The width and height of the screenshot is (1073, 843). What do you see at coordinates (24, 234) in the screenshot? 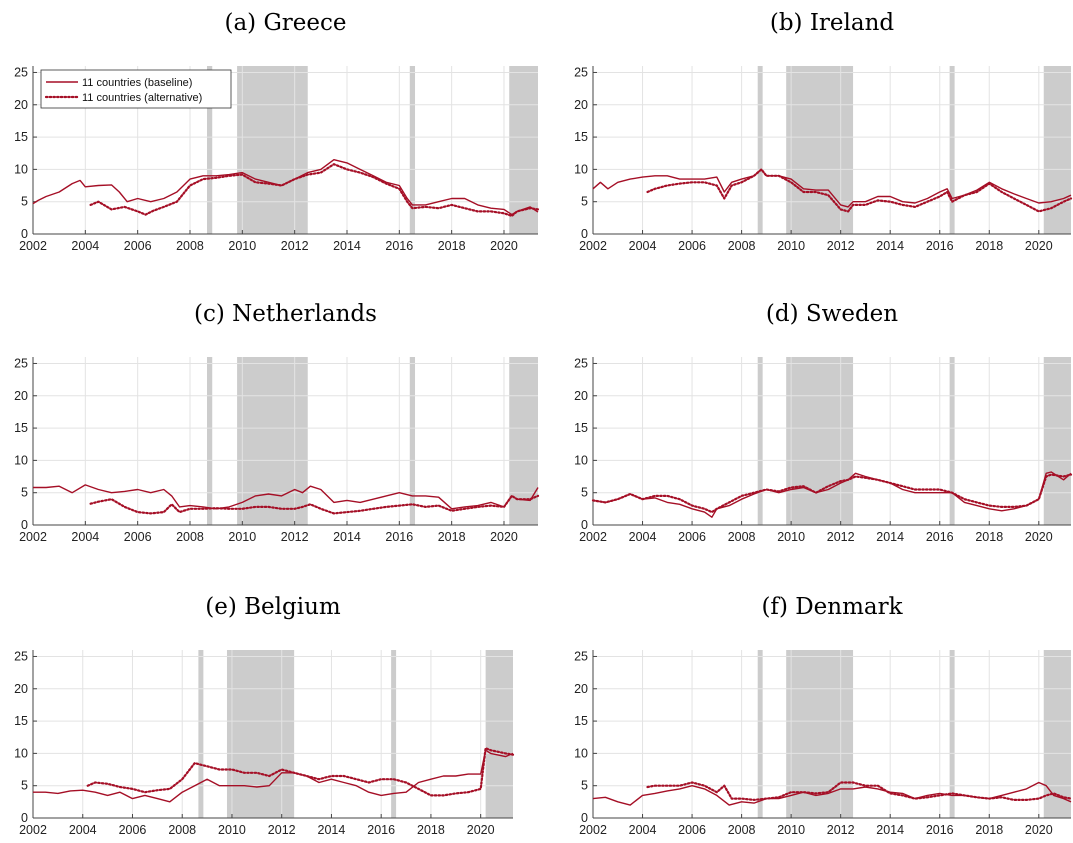
I see `y-tick-label: 0` at bounding box center [24, 234].